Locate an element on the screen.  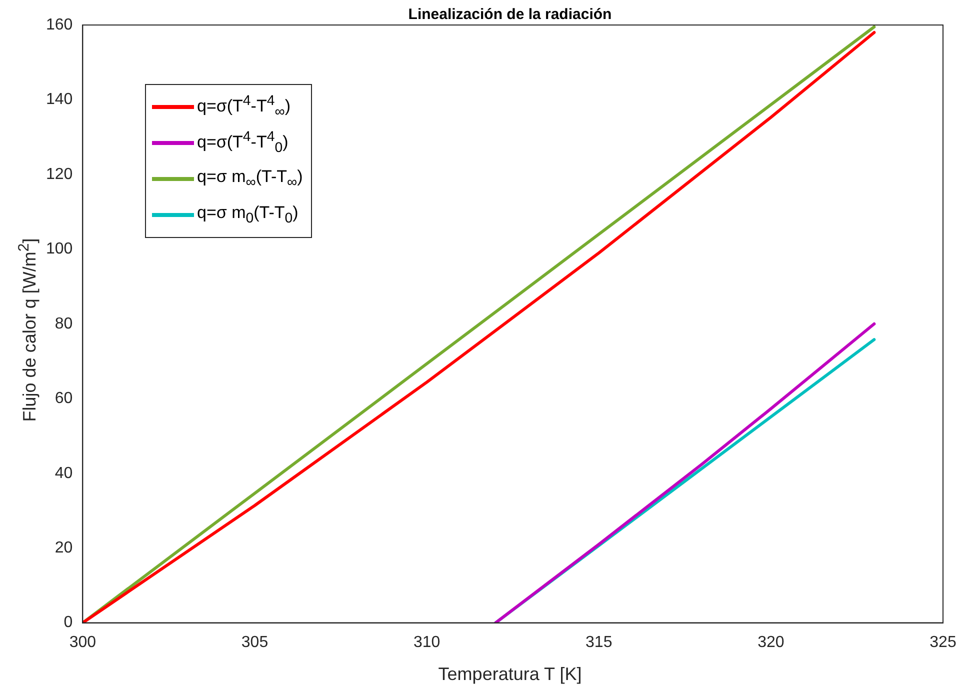
x-tick-label: 325 is located at coordinates (943, 642).